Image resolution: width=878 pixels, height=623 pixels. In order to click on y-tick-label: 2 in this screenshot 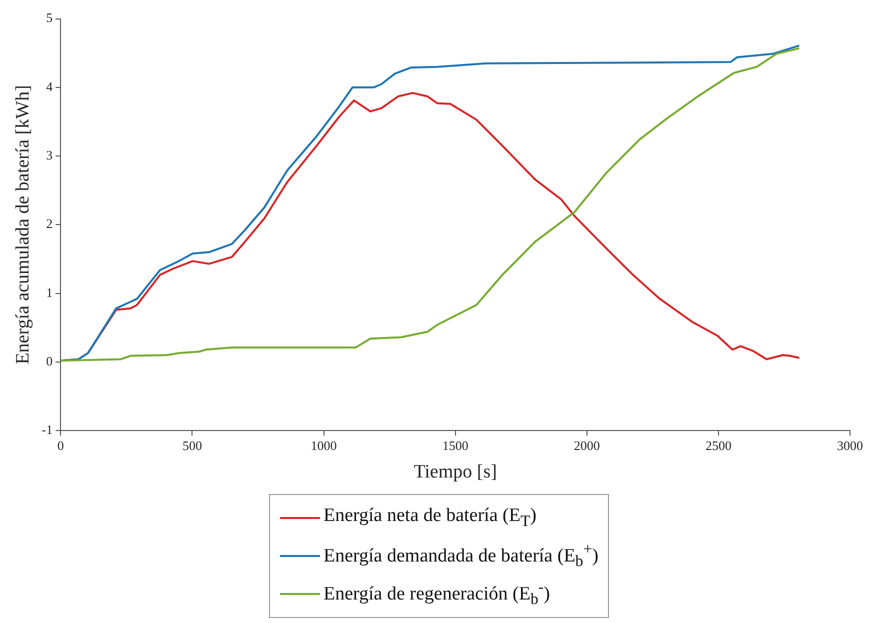, I will do `click(49, 224)`.